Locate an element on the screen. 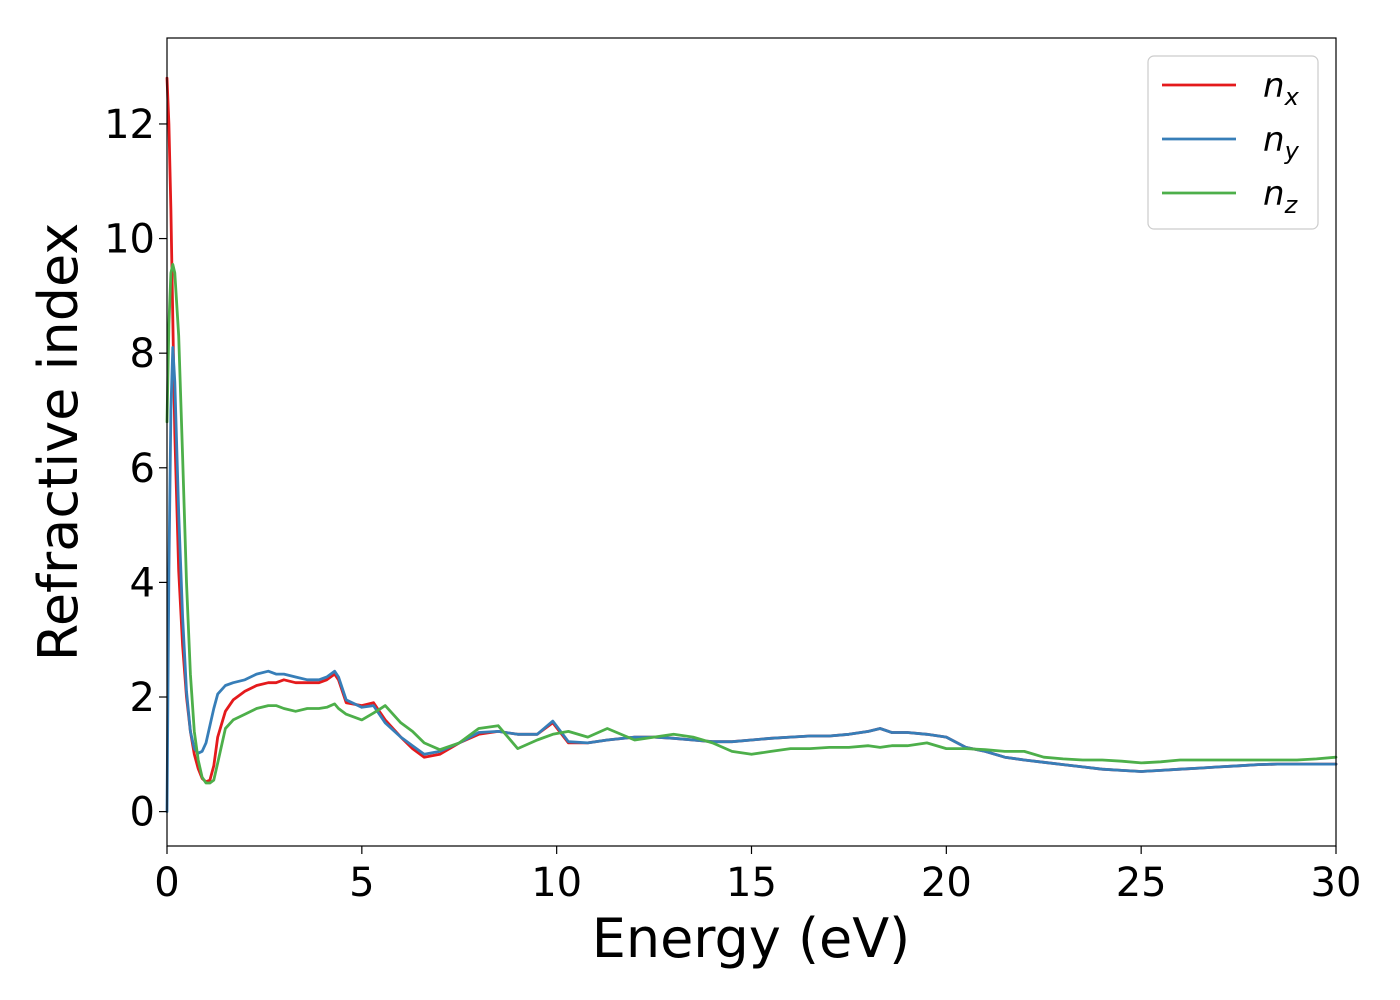 This screenshot has width=1400, height=1000. x-tick-label: 25 is located at coordinates (1141, 883).